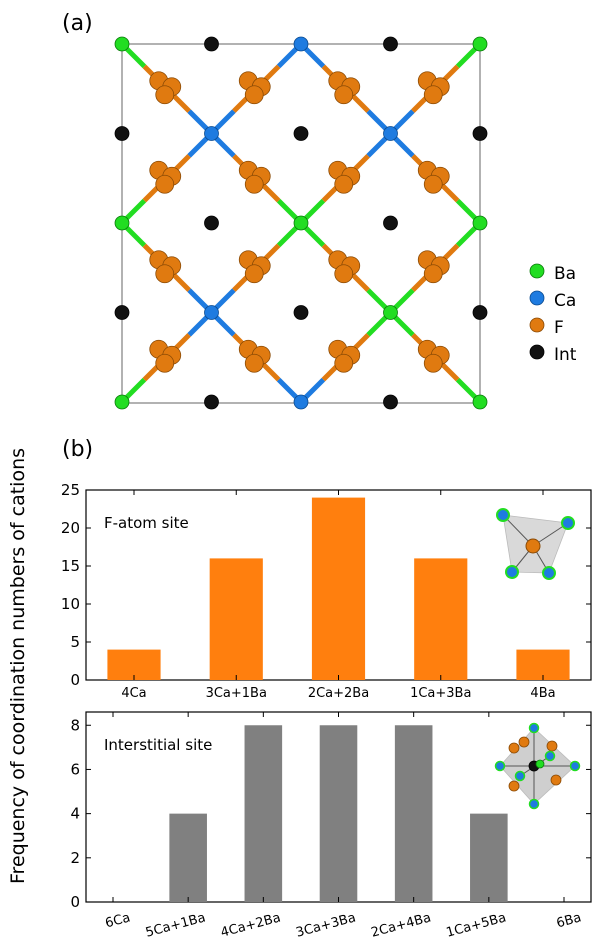 The height and width of the screenshot is (948, 599). Describe the element at coordinates (537, 298) in the screenshot. I see `legend-ca-marker` at that location.